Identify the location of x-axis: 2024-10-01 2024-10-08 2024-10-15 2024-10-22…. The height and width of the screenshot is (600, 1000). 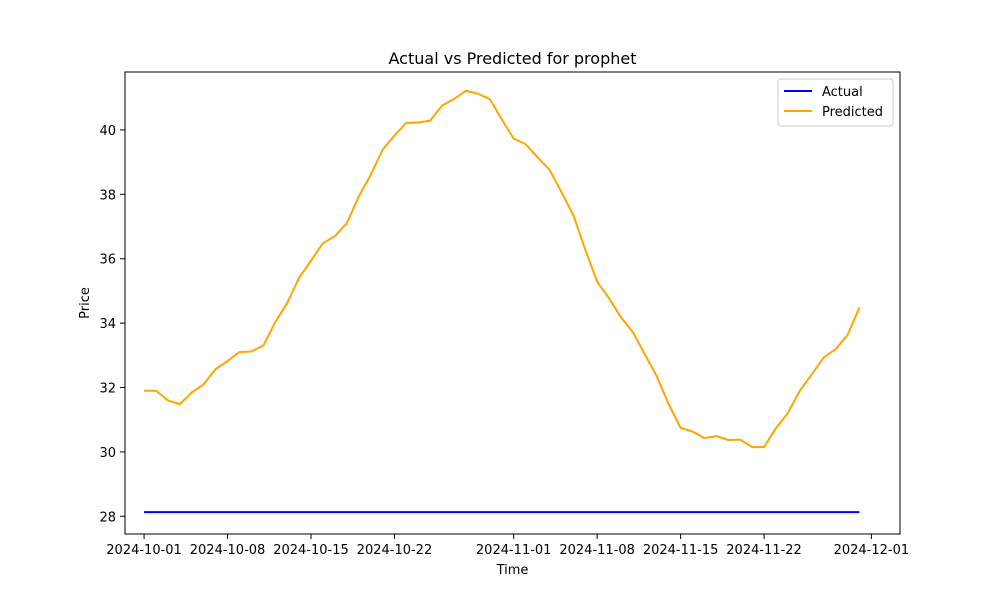
(507, 546).